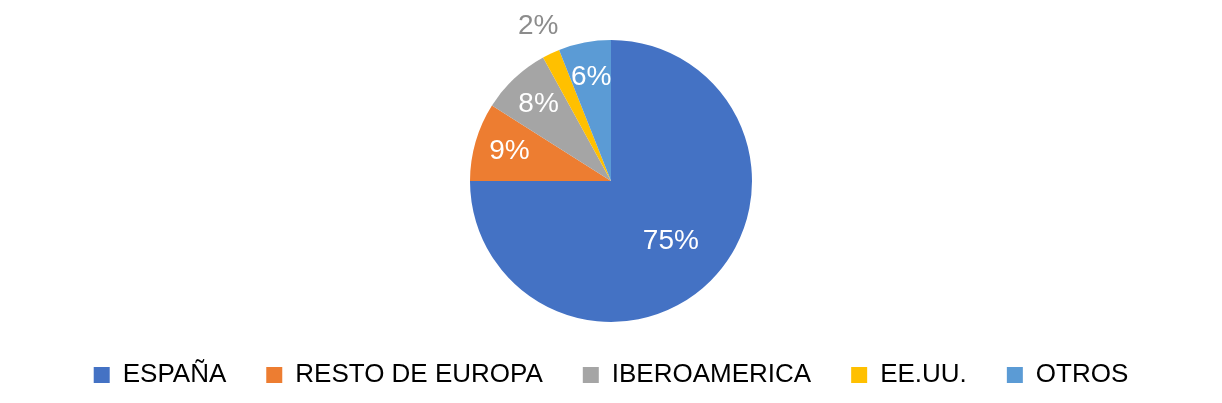 Image resolution: width=1222 pixels, height=403 pixels. What do you see at coordinates (923, 373) in the screenshot?
I see `legend-label: EE.UU.` at bounding box center [923, 373].